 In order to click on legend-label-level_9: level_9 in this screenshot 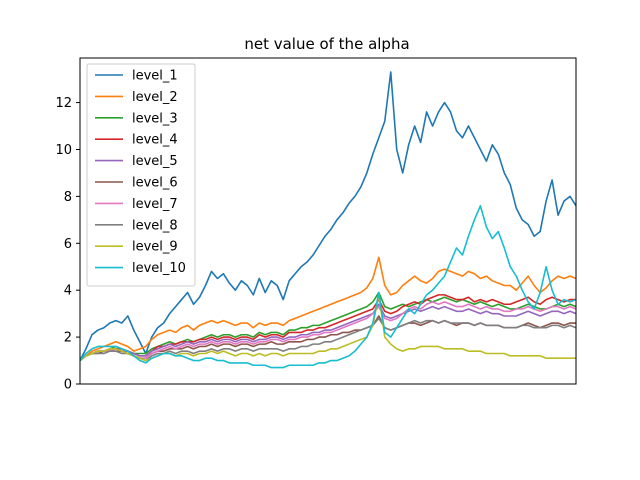, I will do `click(155, 247)`.